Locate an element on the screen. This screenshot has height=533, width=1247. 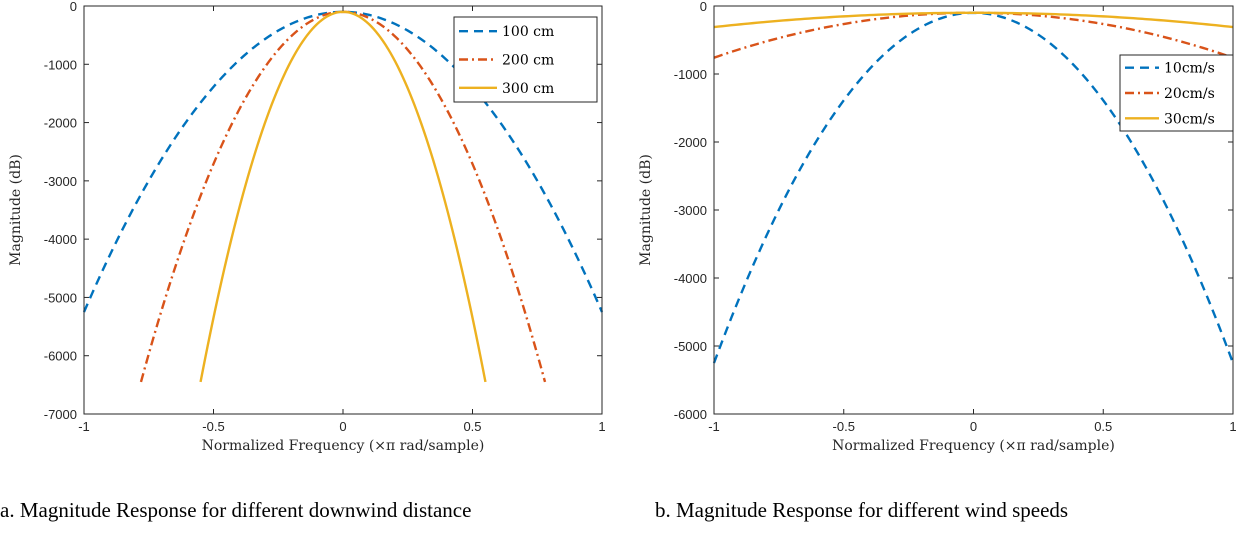
legend-label-3: 30cm/s is located at coordinates (1189, 119).